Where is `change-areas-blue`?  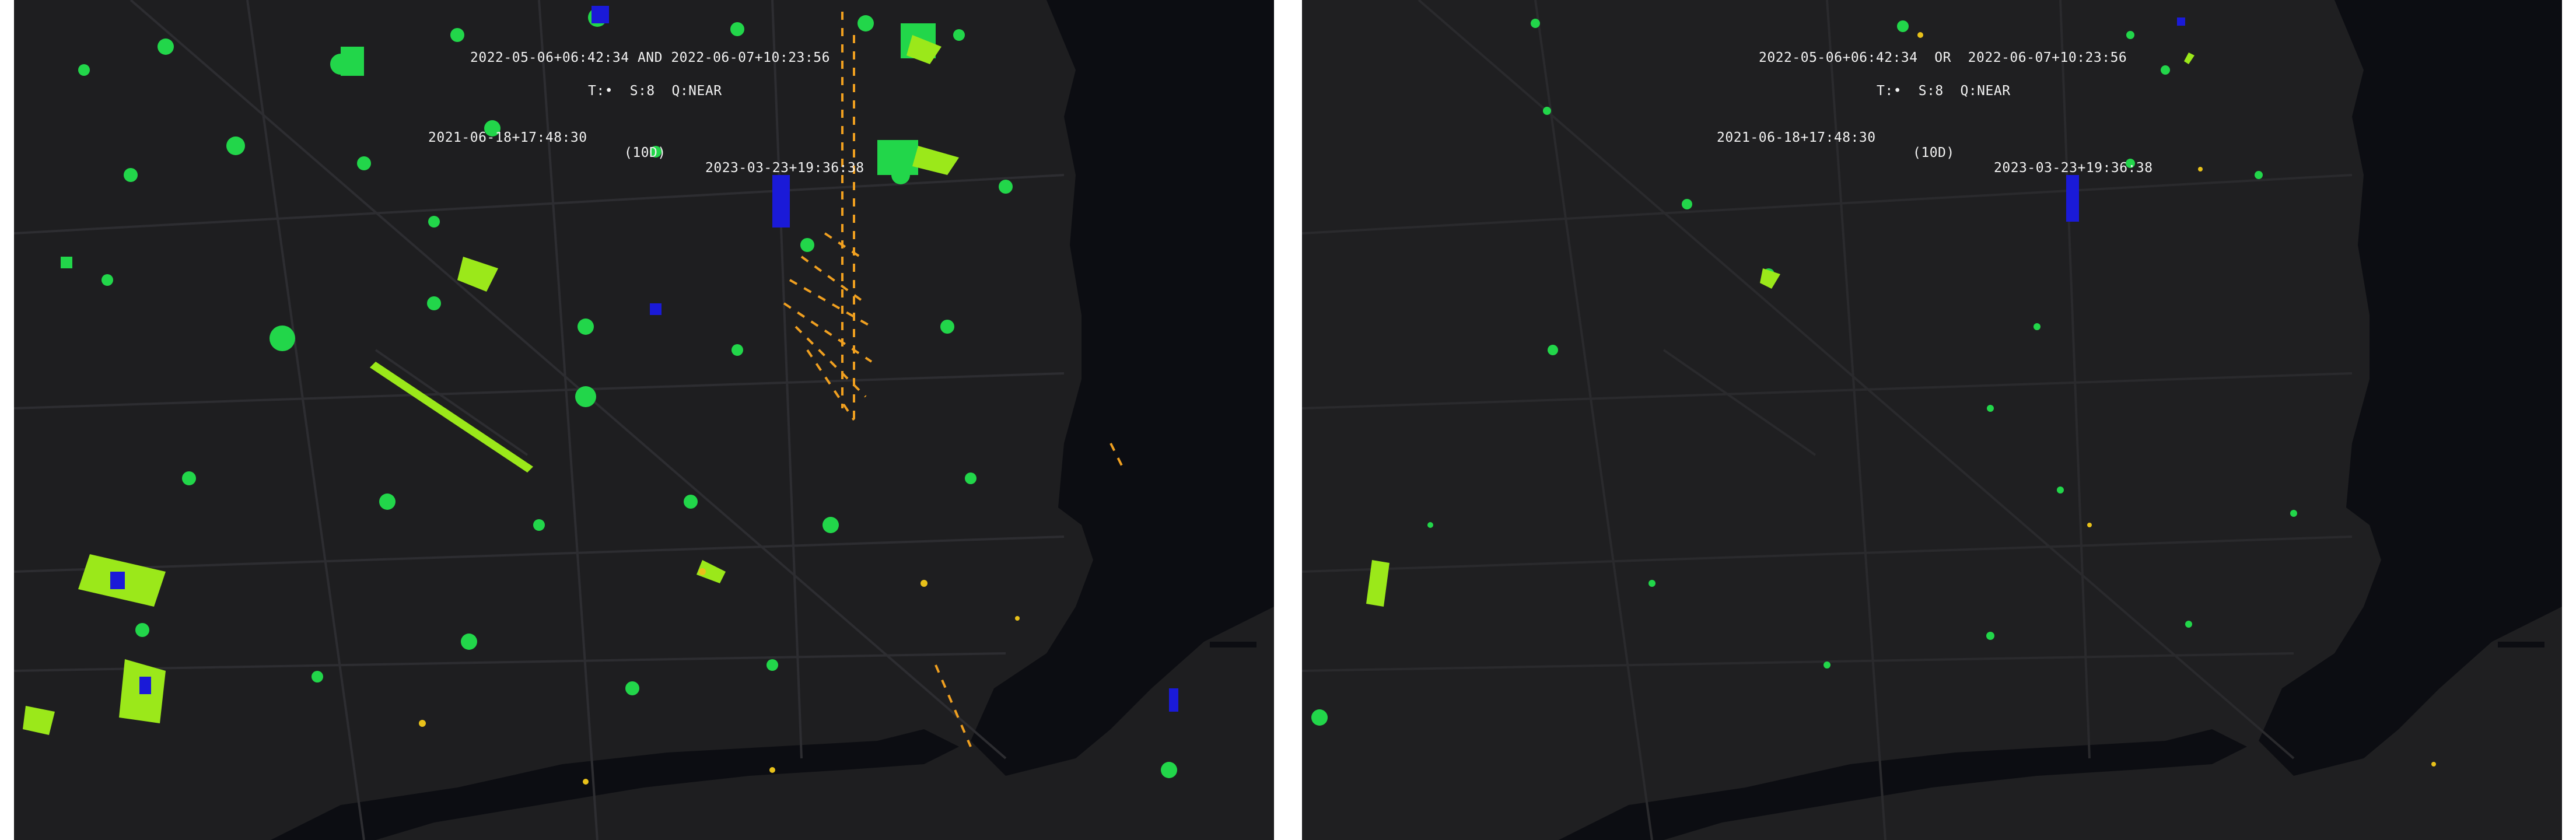
change-areas-blue is located at coordinates (2125, 120).